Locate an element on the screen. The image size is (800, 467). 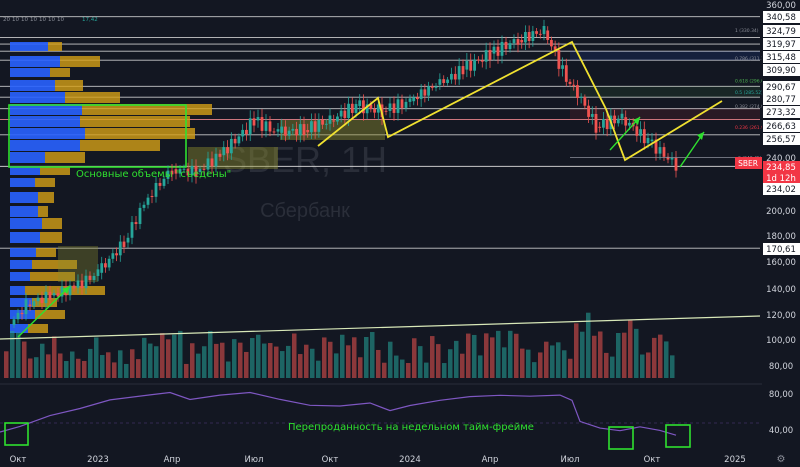
price-tick-label: 80,00 is located at coordinates (781, 367).